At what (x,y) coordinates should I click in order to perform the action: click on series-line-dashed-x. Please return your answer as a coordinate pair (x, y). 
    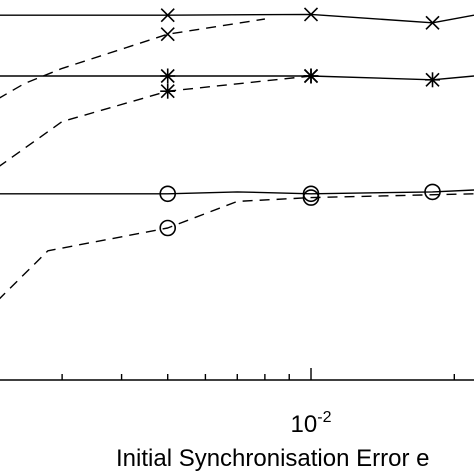
    Looking at the image, I should click on (133, 58).